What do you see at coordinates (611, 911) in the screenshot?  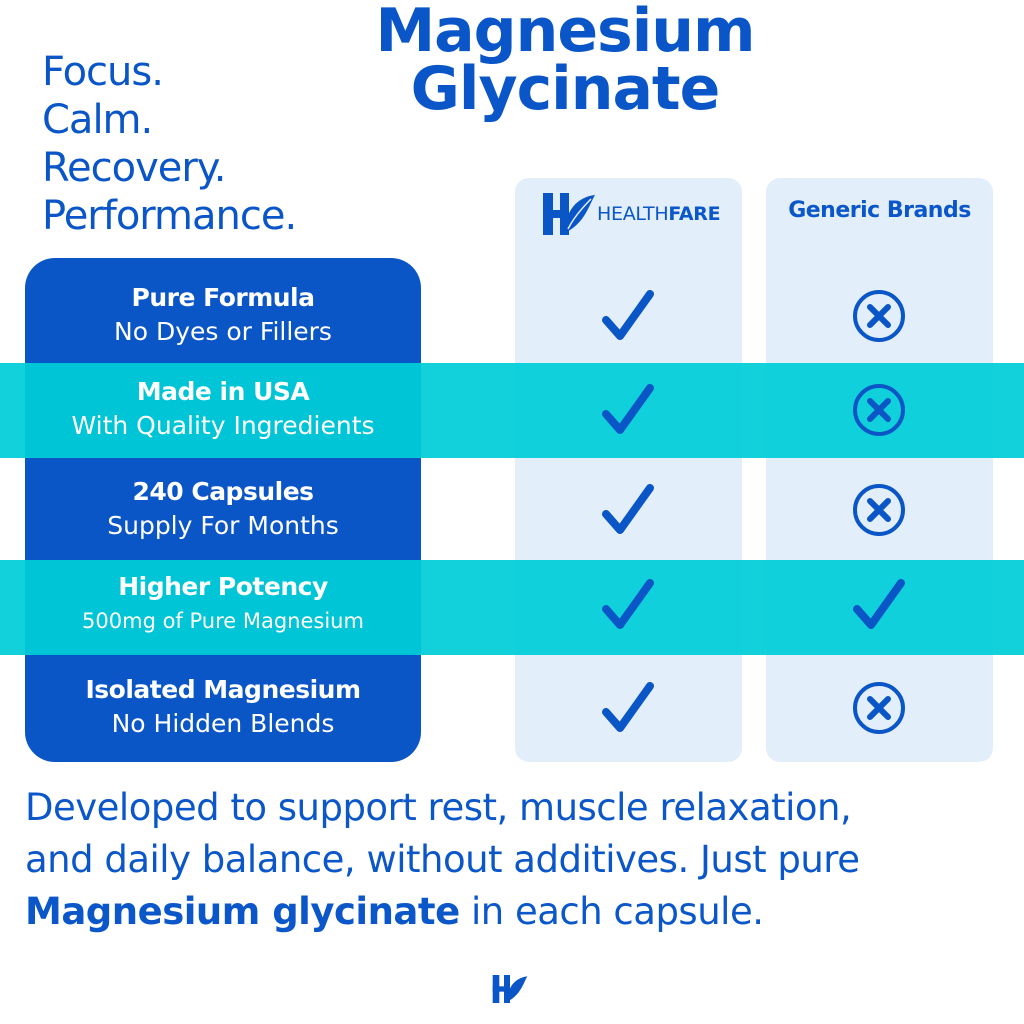 I see `description-rest: in each capsule.` at bounding box center [611, 911].